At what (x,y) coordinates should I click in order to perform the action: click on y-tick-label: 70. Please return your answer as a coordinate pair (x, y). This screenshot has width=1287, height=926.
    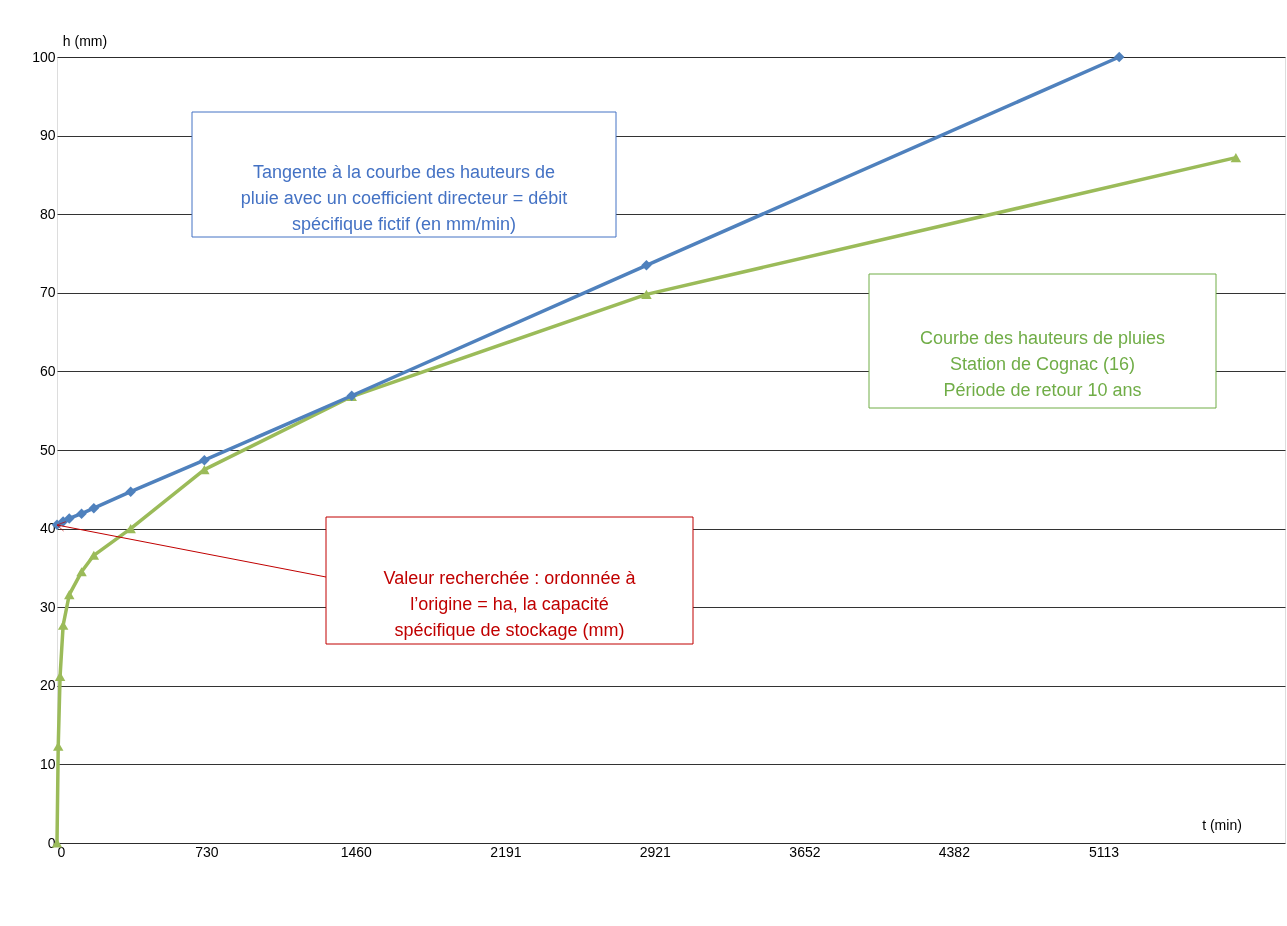
    Looking at the image, I should click on (47, 292).